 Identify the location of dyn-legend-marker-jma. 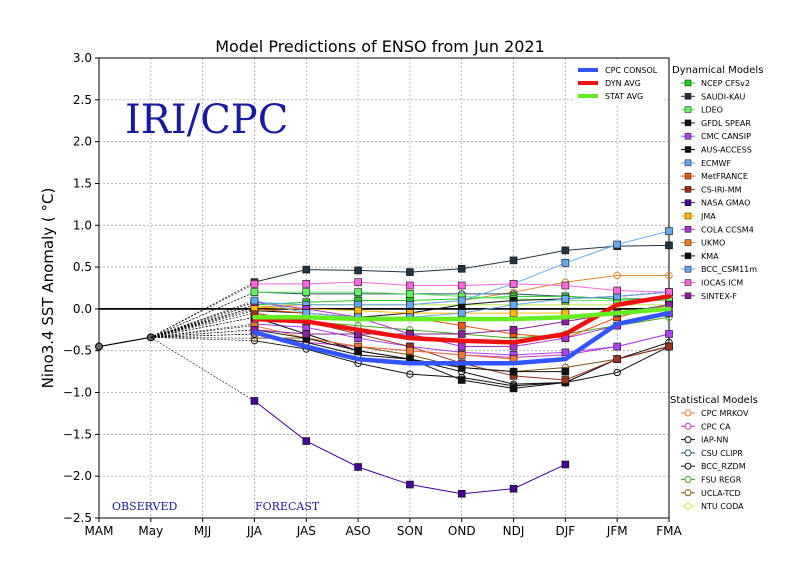
(688, 216).